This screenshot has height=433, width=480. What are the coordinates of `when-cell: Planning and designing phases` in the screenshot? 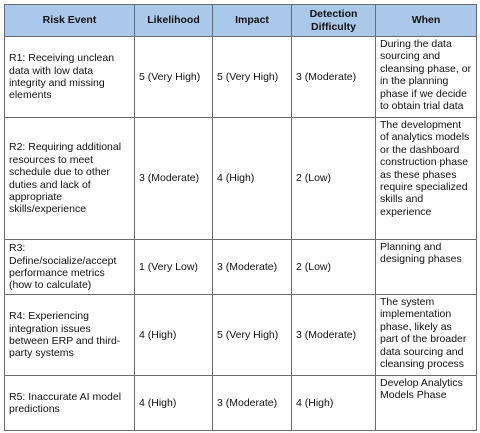 It's located at (426, 267).